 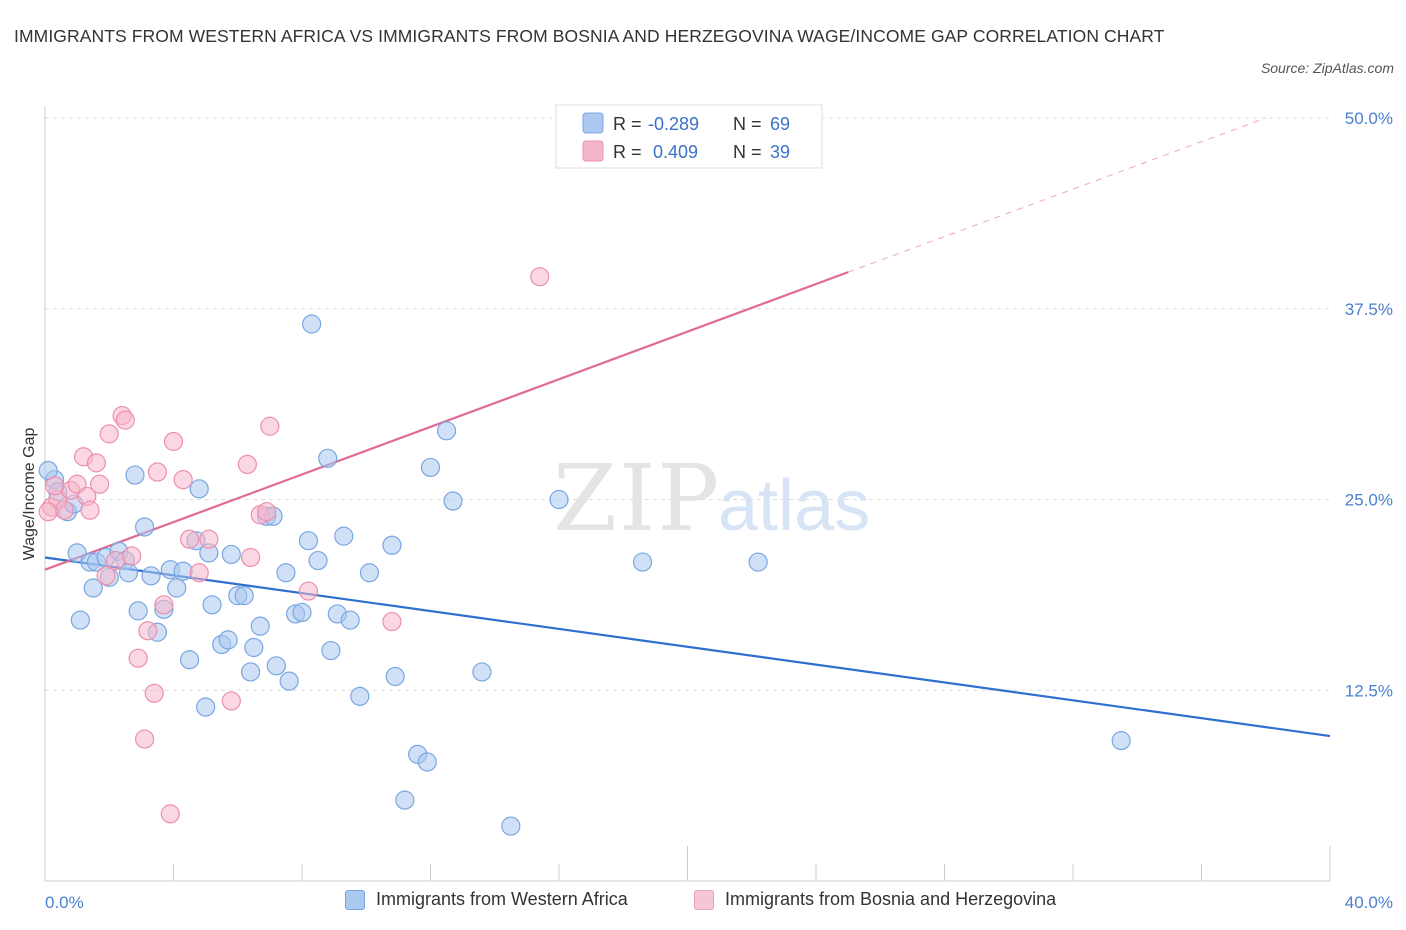 What do you see at coordinates (1369, 309) in the screenshot?
I see `y-tick-label: 37.5%` at bounding box center [1369, 309].